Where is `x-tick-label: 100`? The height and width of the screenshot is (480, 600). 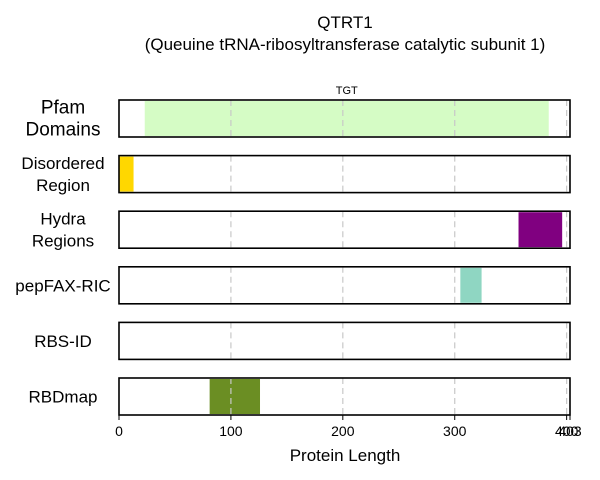 x-tick-label: 100 is located at coordinates (231, 431).